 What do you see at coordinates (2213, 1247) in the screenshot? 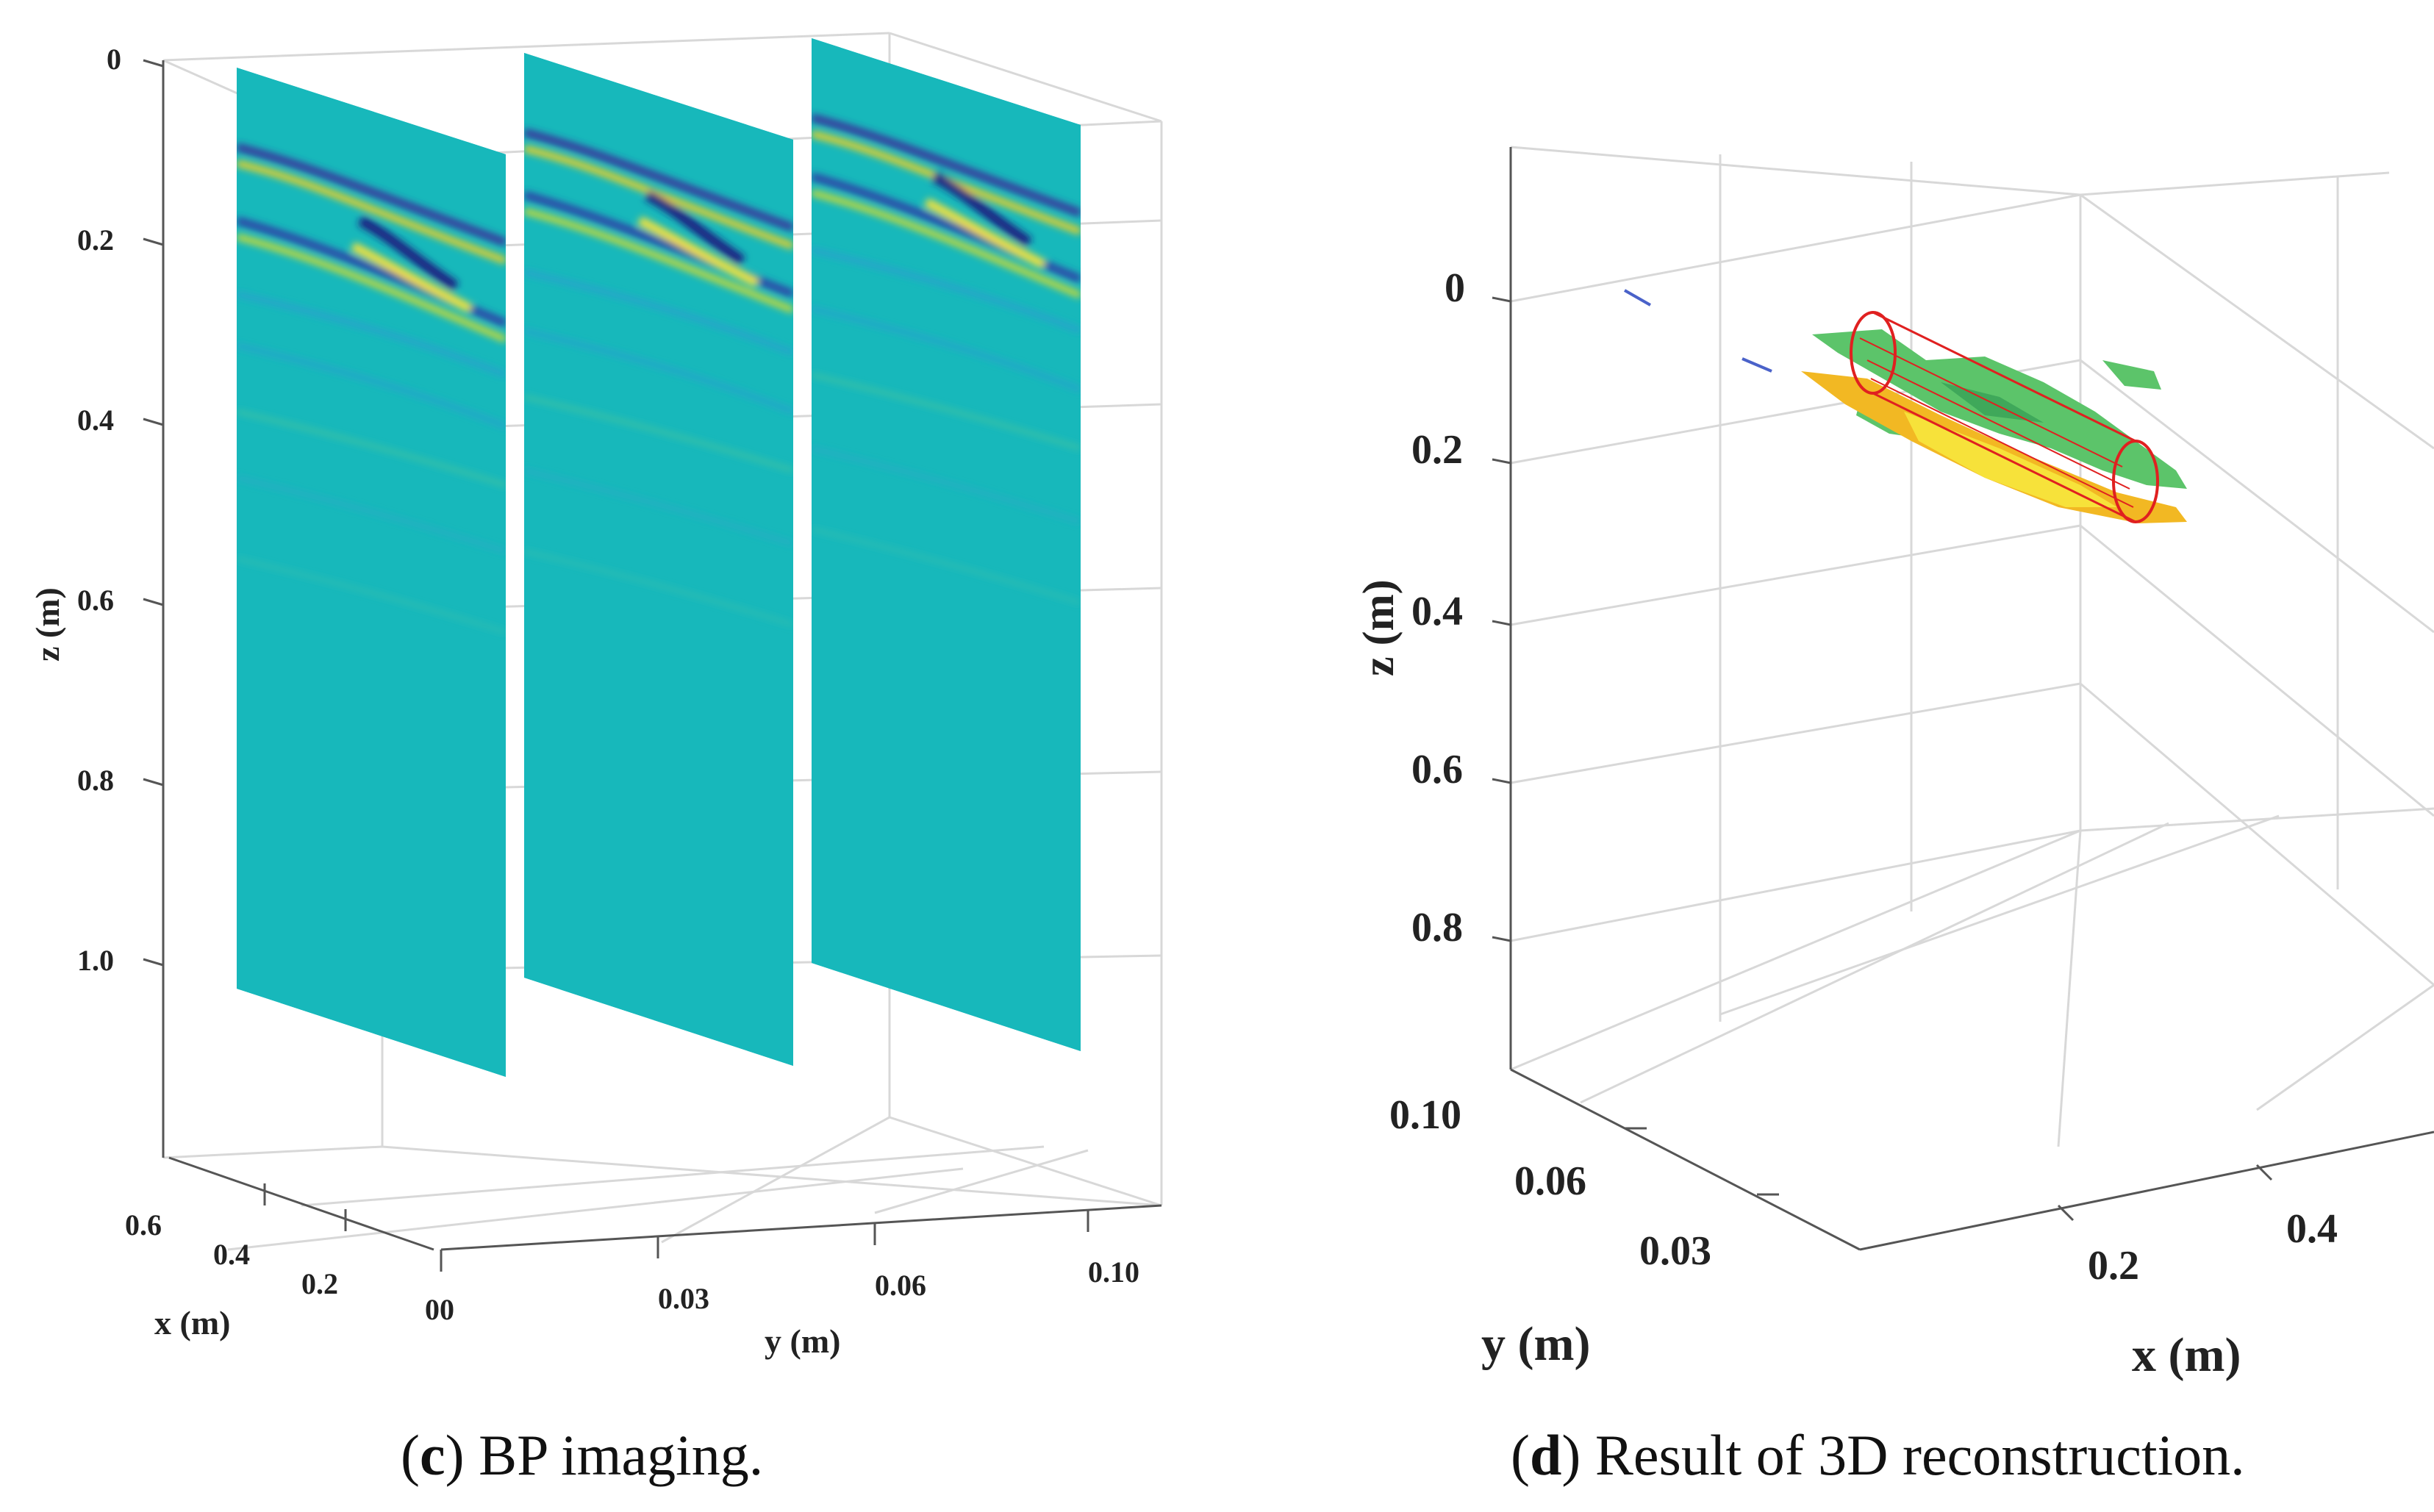
I see `panel-d-x-ticks: 0.2 0.4` at bounding box center [2213, 1247].